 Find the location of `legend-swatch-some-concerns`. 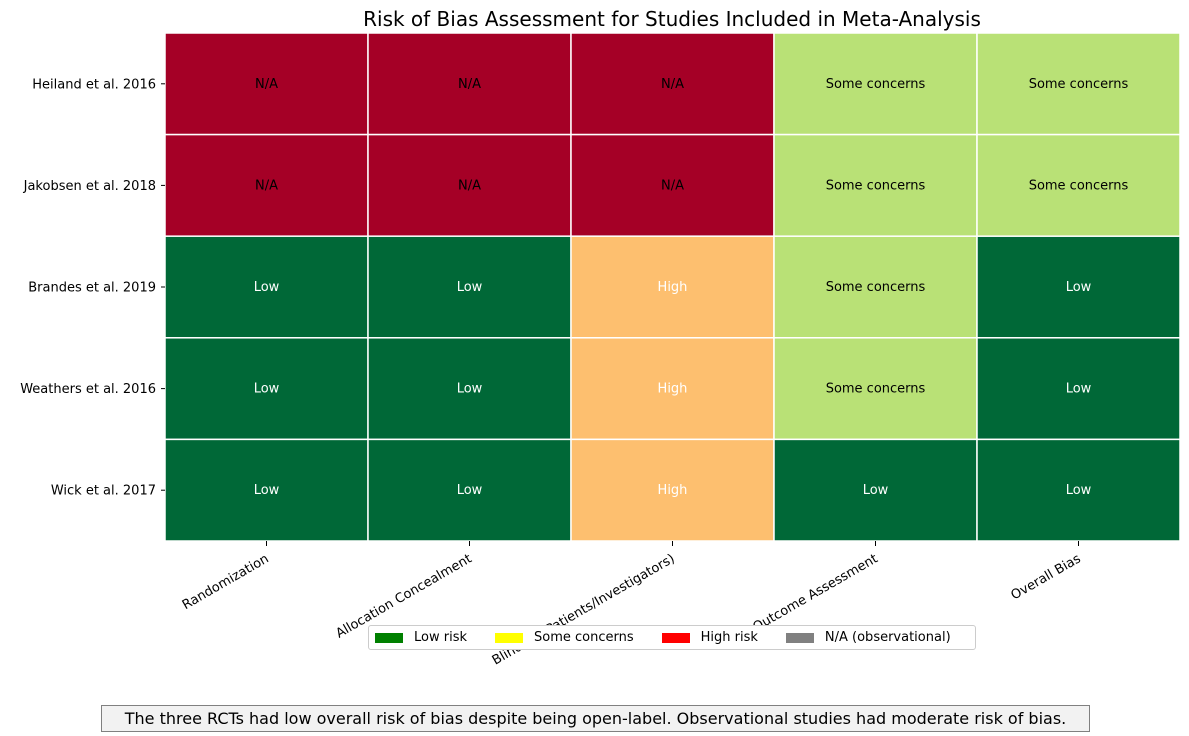

legend-swatch-some-concerns is located at coordinates (509, 637).